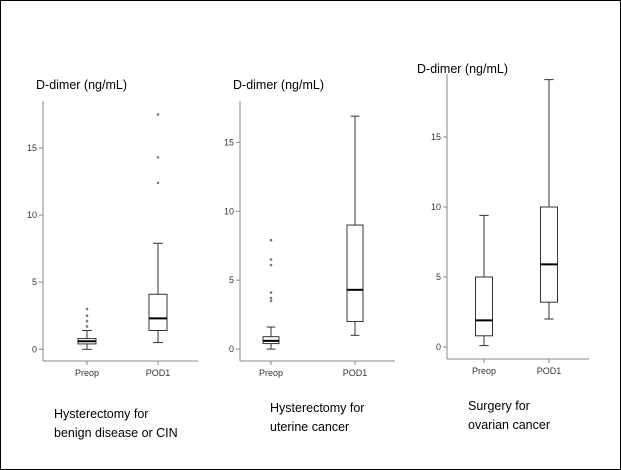 This screenshot has width=621, height=470. I want to click on panel2-ylabel: D-dimer (ng/mL), so click(278, 85).